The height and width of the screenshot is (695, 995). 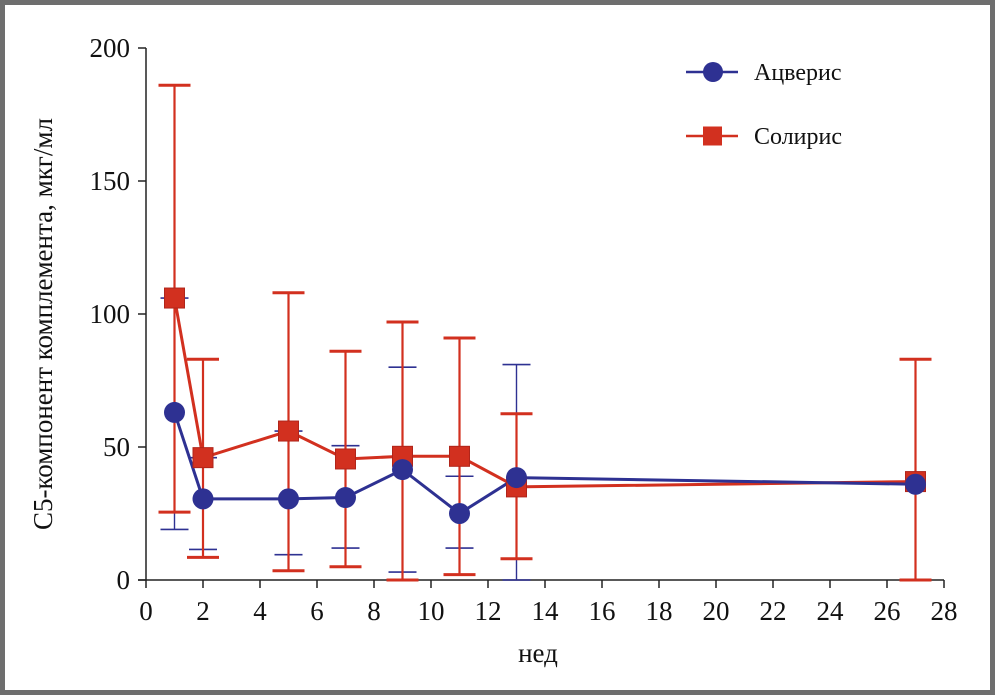 I want to click on y-ticks: 0 50 100 150 200, so click(x=118, y=314).